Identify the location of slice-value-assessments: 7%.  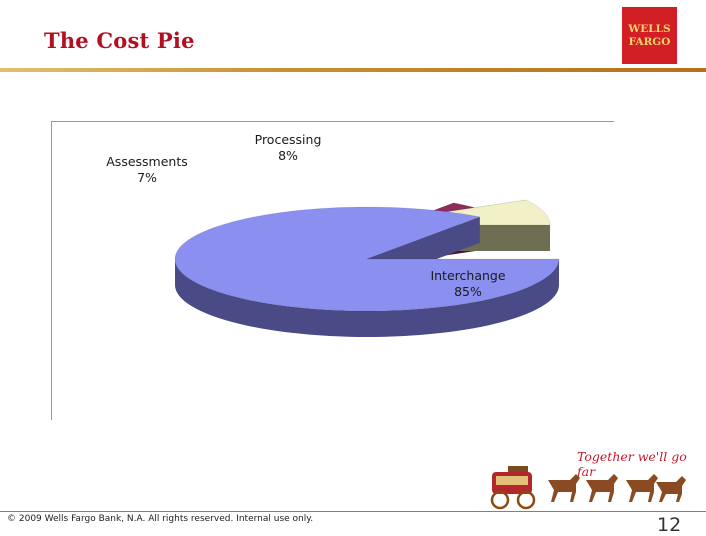
(147, 177).